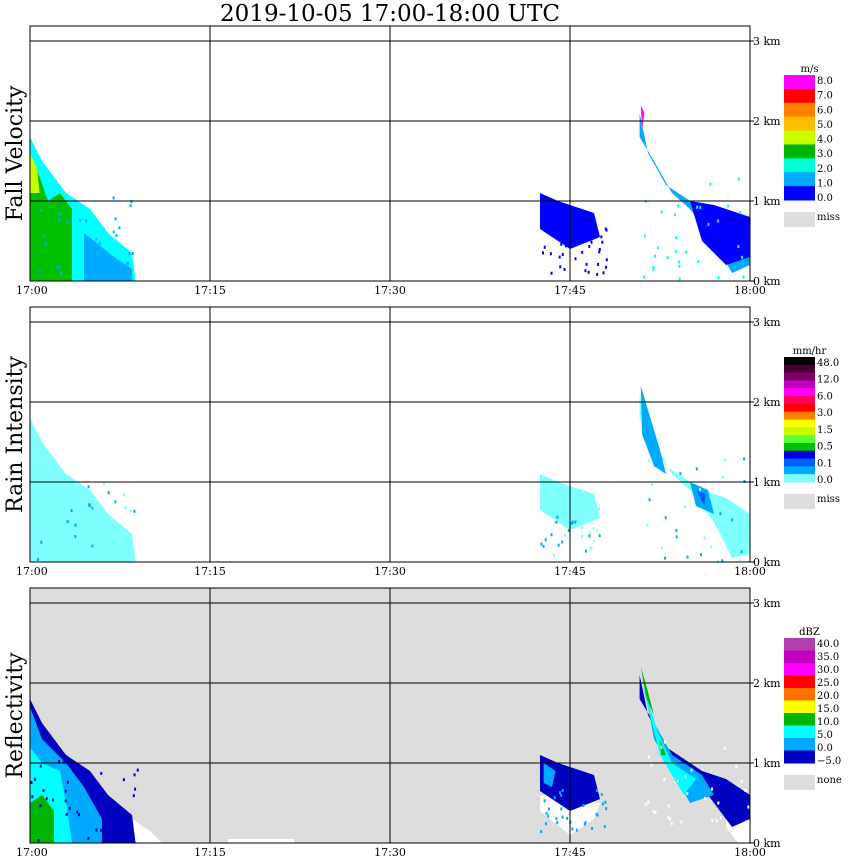  I want to click on x-tick-label: 17:15, so click(210, 852).